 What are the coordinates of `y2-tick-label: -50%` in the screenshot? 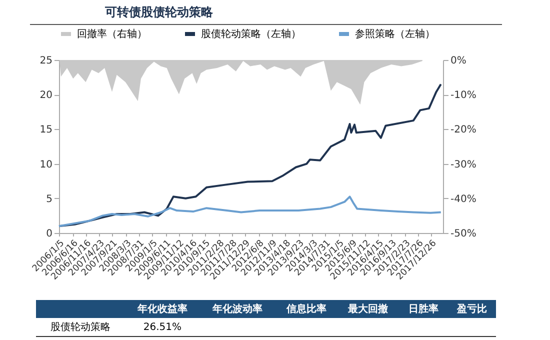 It's located at (463, 234).